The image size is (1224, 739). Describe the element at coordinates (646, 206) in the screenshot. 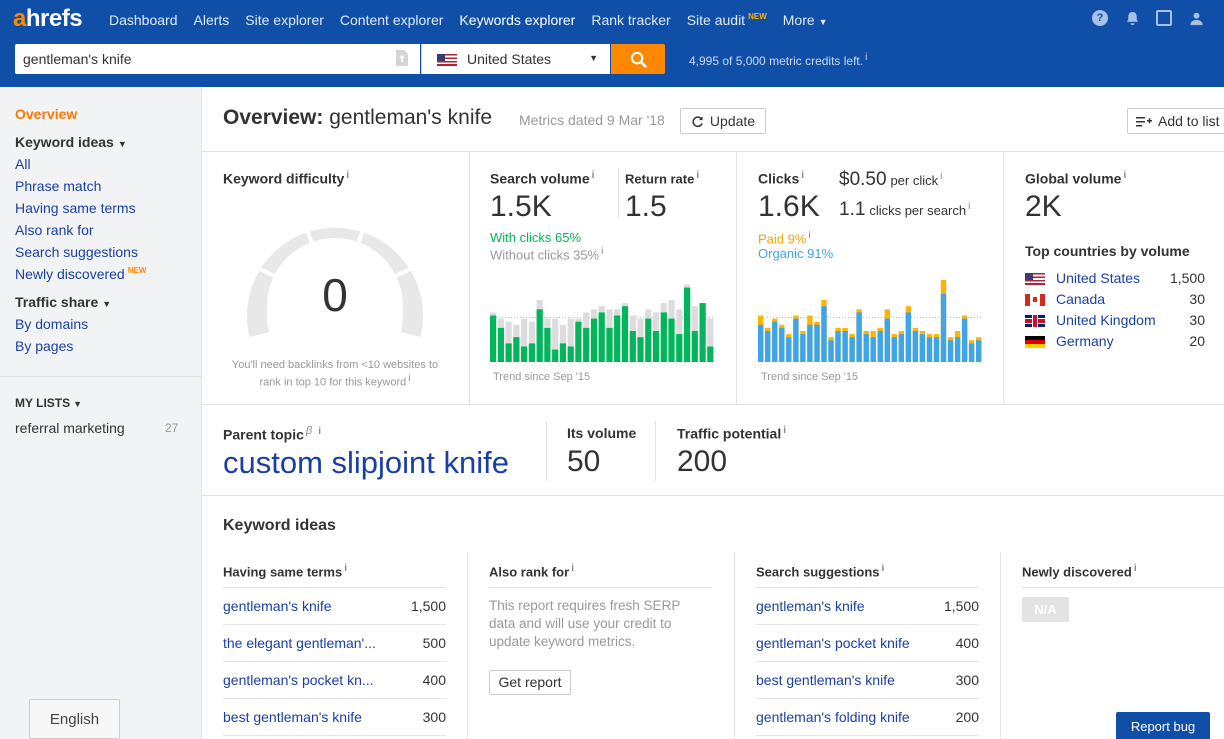

I see `return-rate-value: 1.5` at that location.